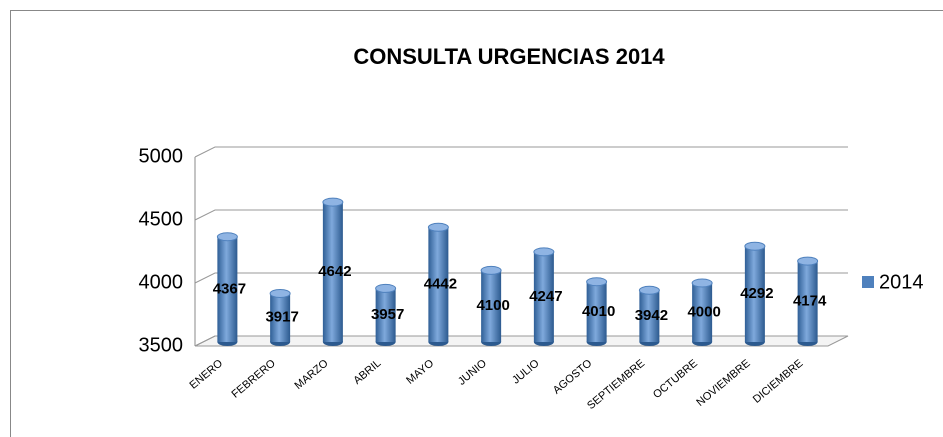 This screenshot has width=943, height=437. I want to click on value-label: 4000, so click(703, 311).